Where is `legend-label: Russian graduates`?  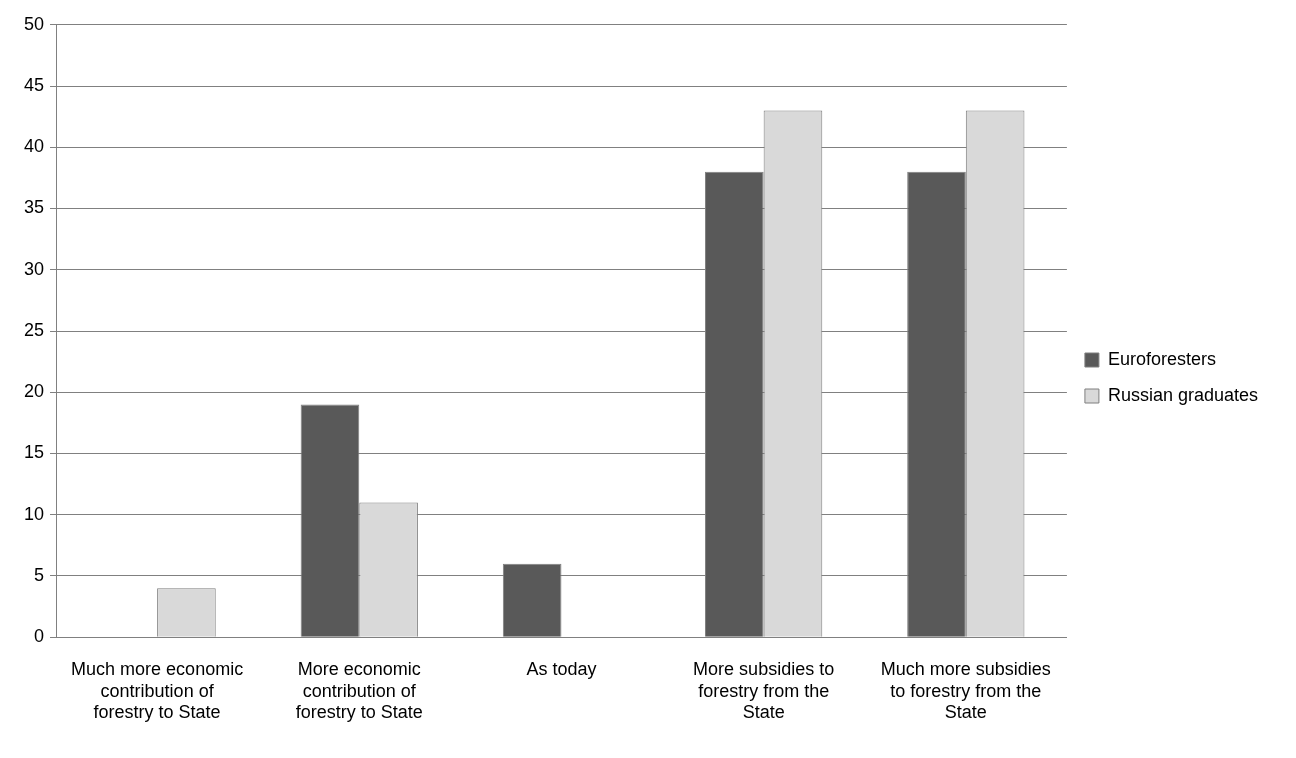
legend-label: Russian graduates is located at coordinates (1182, 394).